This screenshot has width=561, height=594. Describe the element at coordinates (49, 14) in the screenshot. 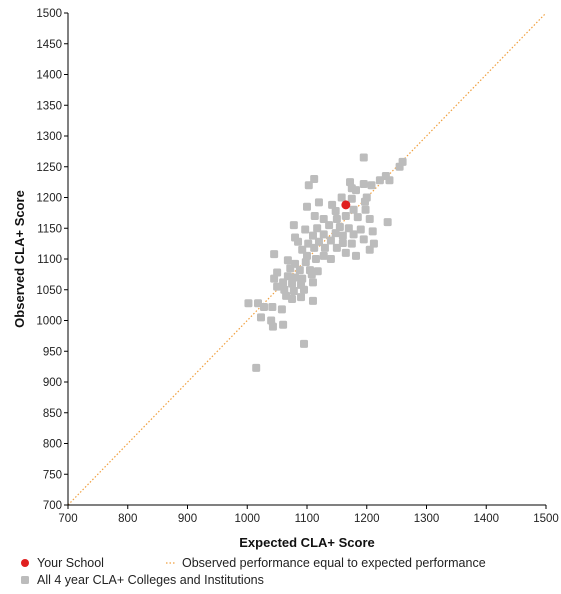

I see `y-tick-label: 1500` at that location.